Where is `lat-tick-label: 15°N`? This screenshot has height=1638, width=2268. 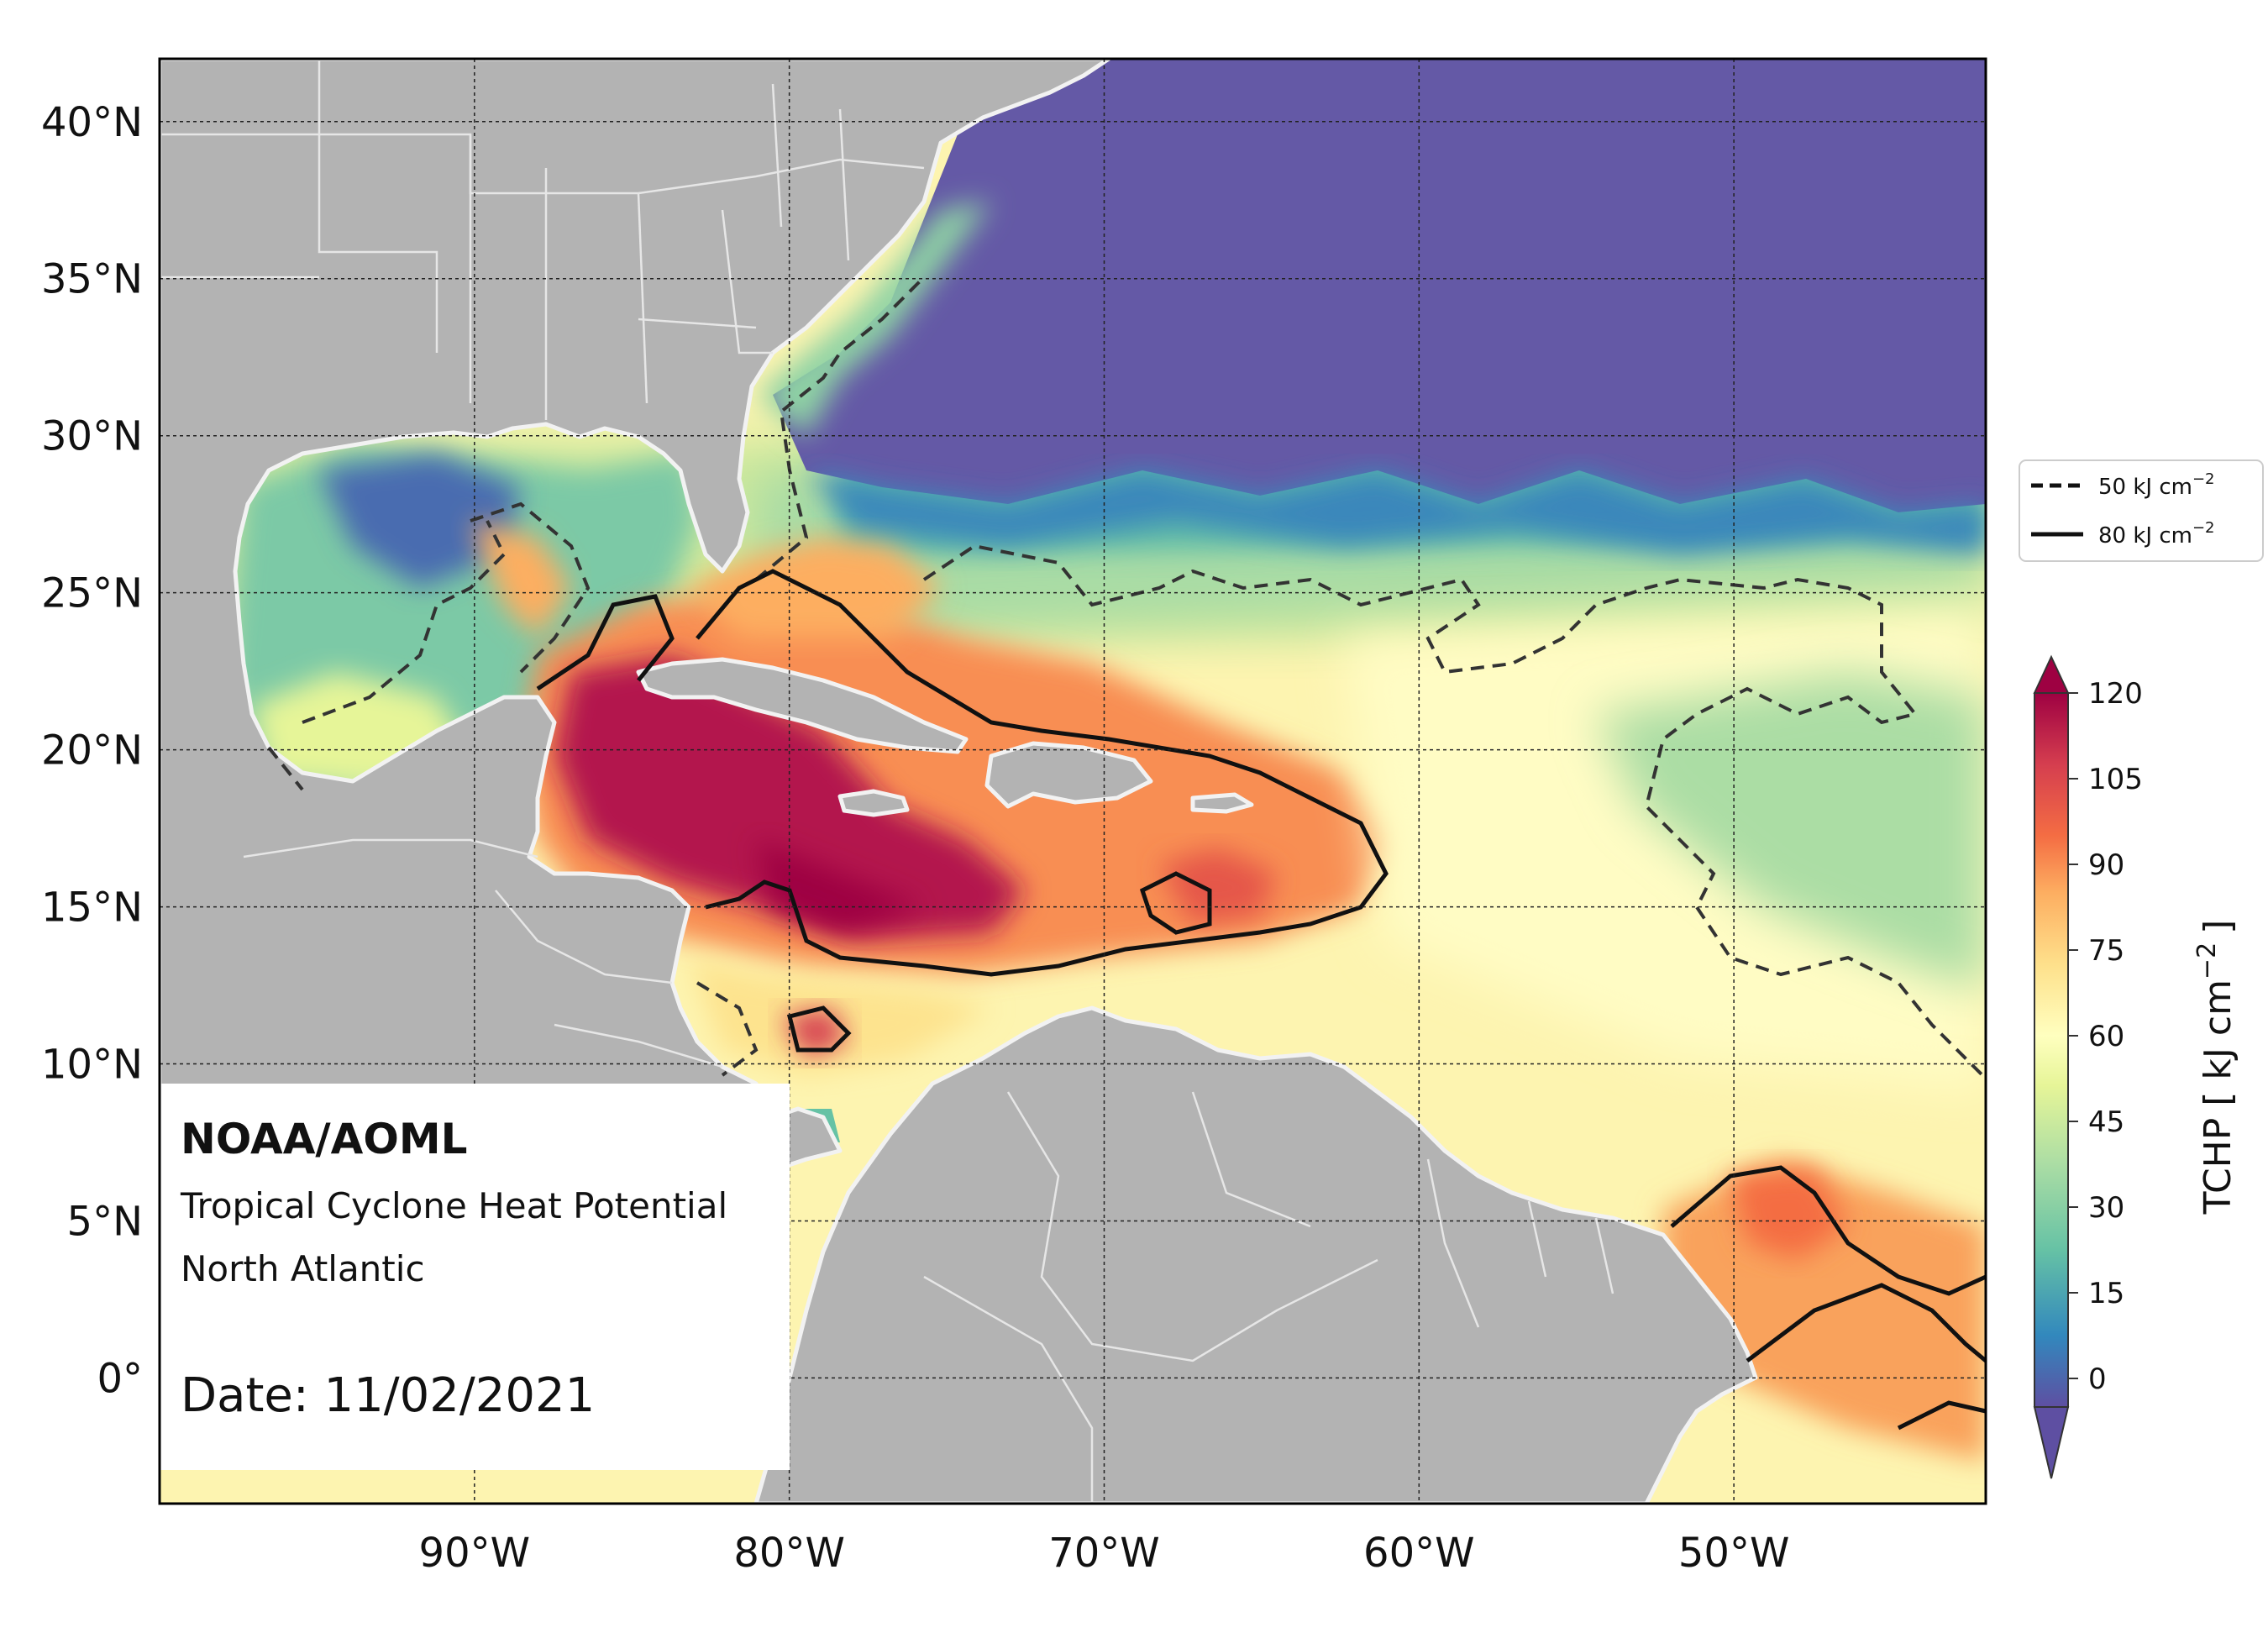
lat-tick-label: 15°N is located at coordinates (92, 908).